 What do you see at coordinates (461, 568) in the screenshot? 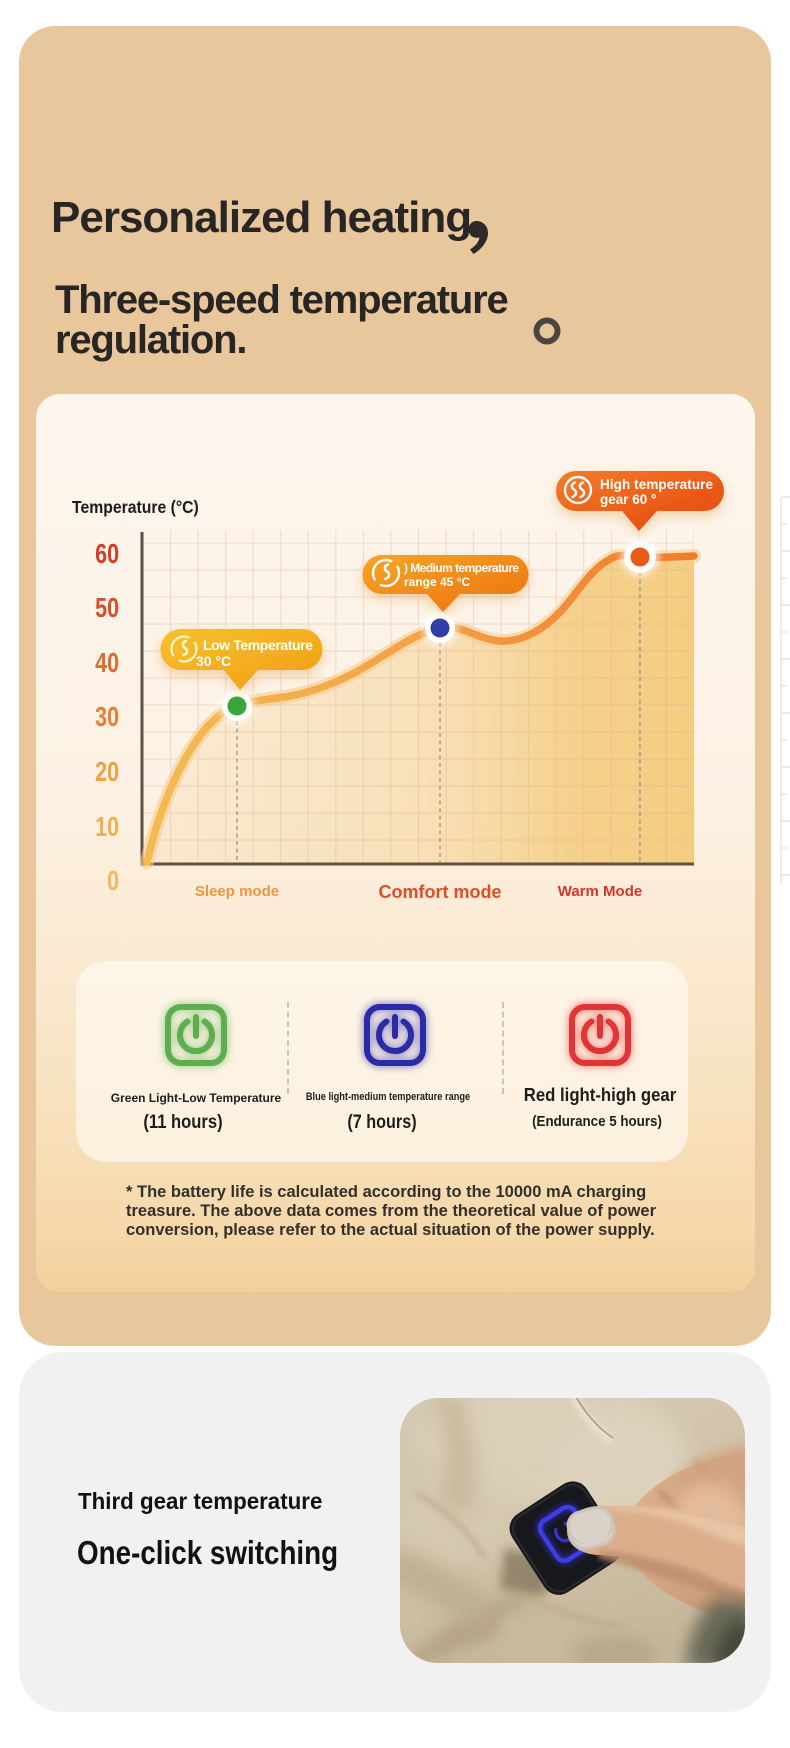
I see `svg-text: ) Medium temperature` at bounding box center [461, 568].